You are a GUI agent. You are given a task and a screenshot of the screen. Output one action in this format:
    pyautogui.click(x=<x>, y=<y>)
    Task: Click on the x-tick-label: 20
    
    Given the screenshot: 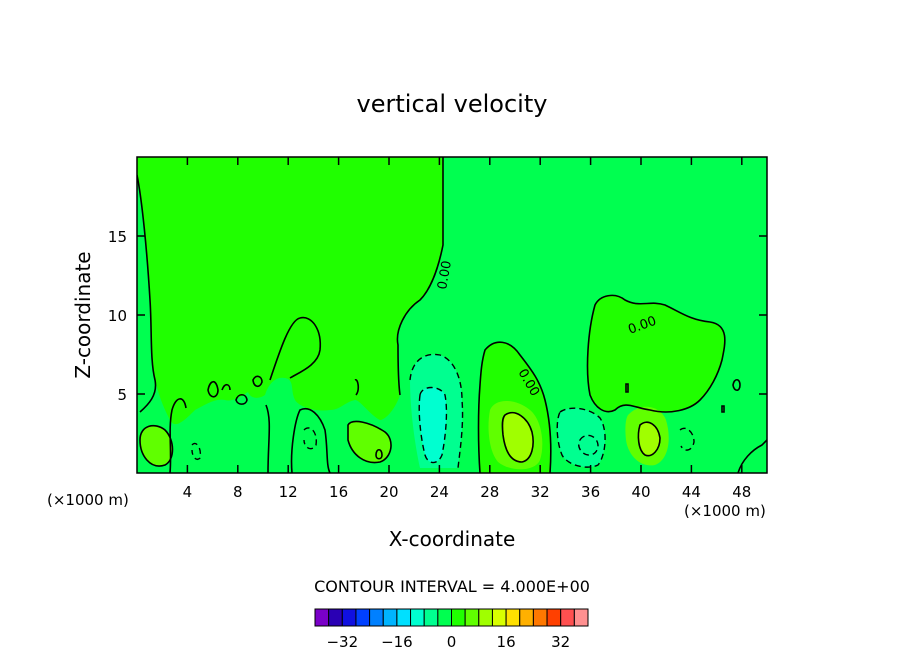 What is the action you would take?
    pyautogui.click(x=388, y=492)
    